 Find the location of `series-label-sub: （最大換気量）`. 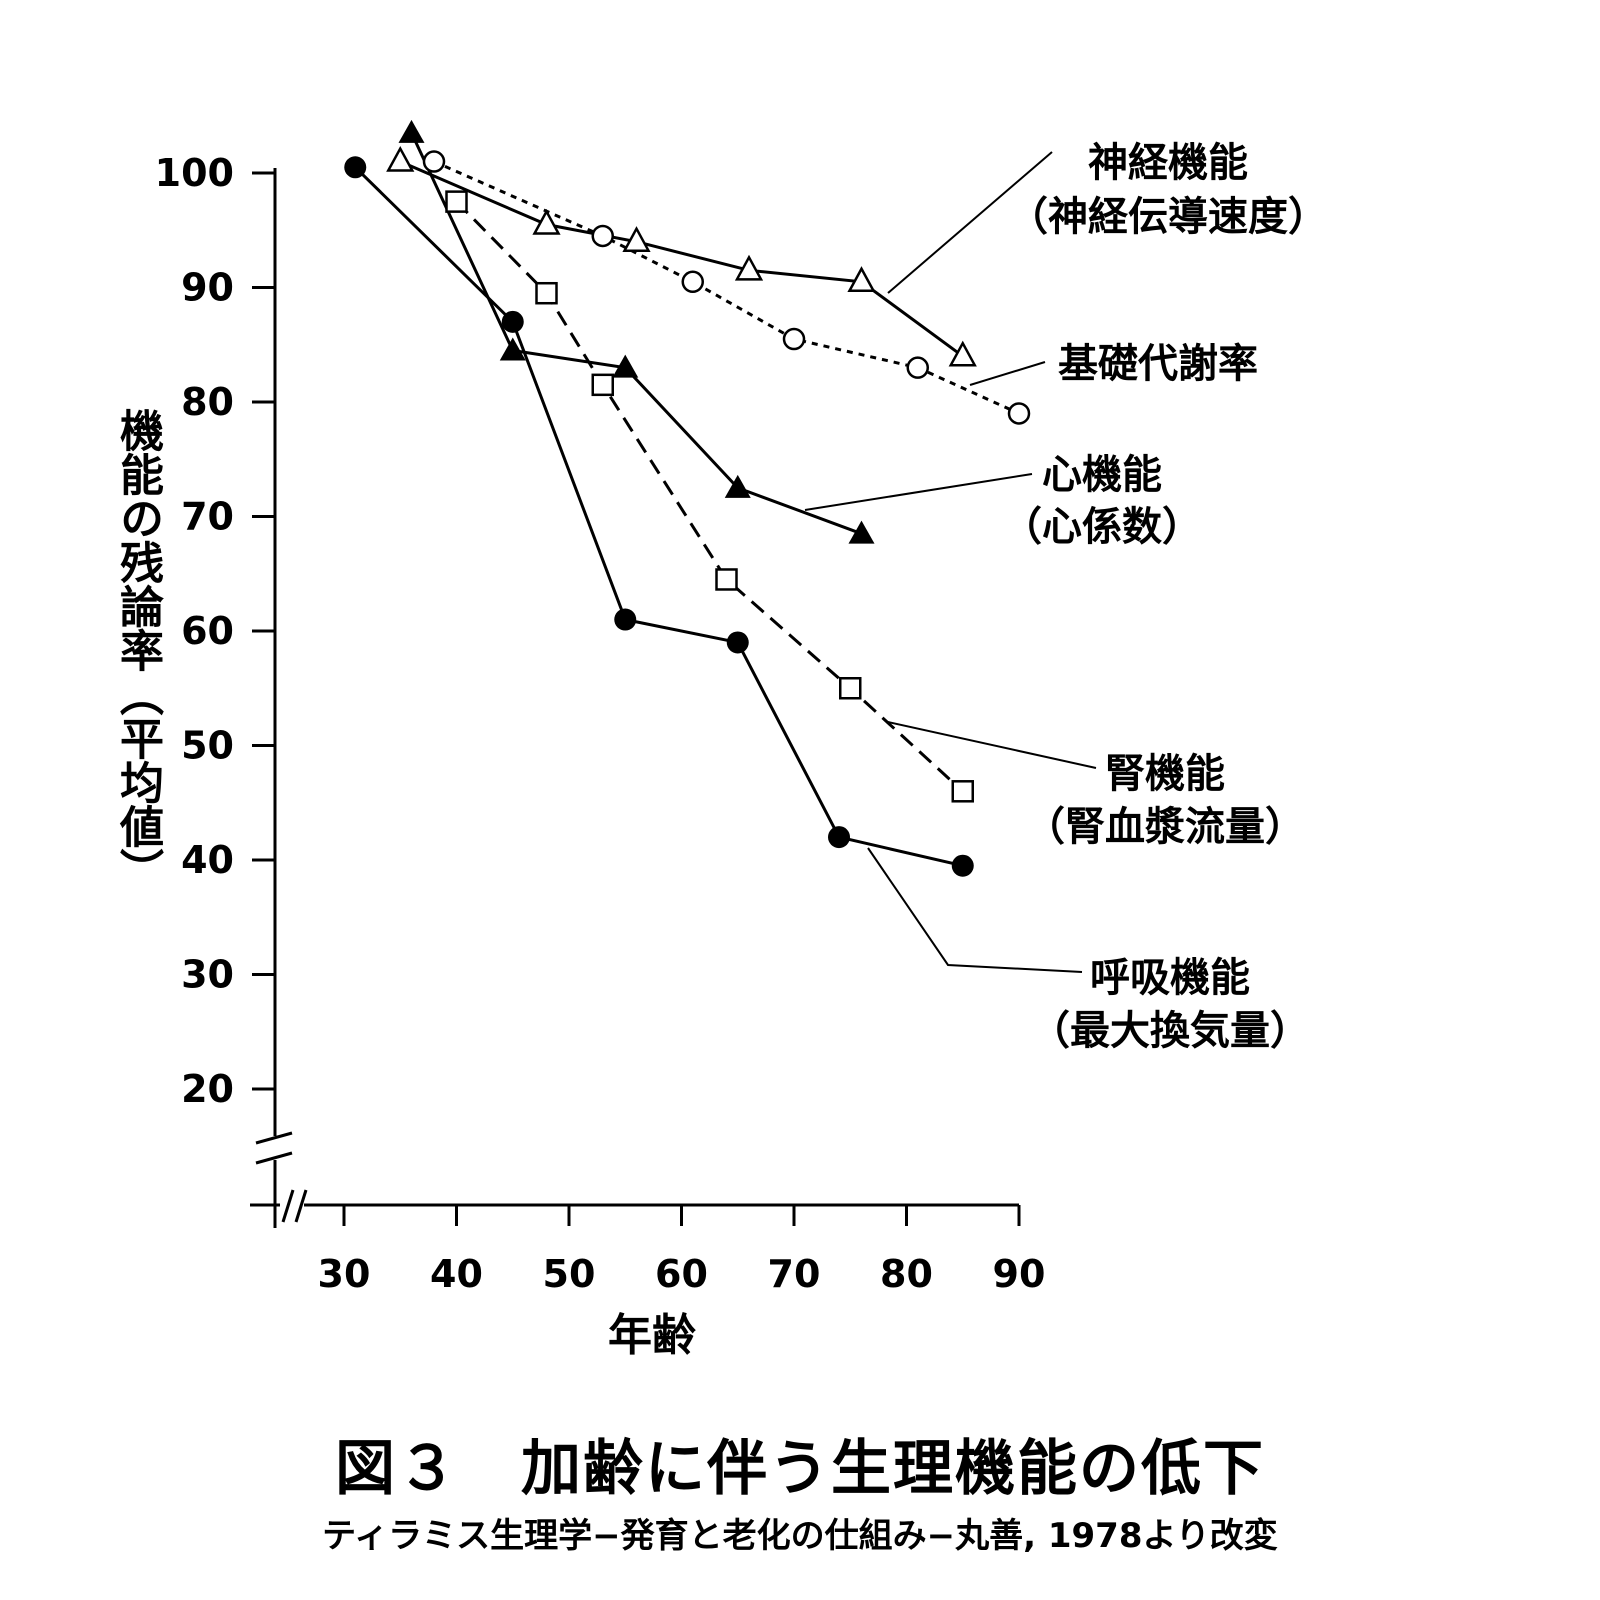

series-label-sub: （最大換気量） is located at coordinates (1170, 1031).